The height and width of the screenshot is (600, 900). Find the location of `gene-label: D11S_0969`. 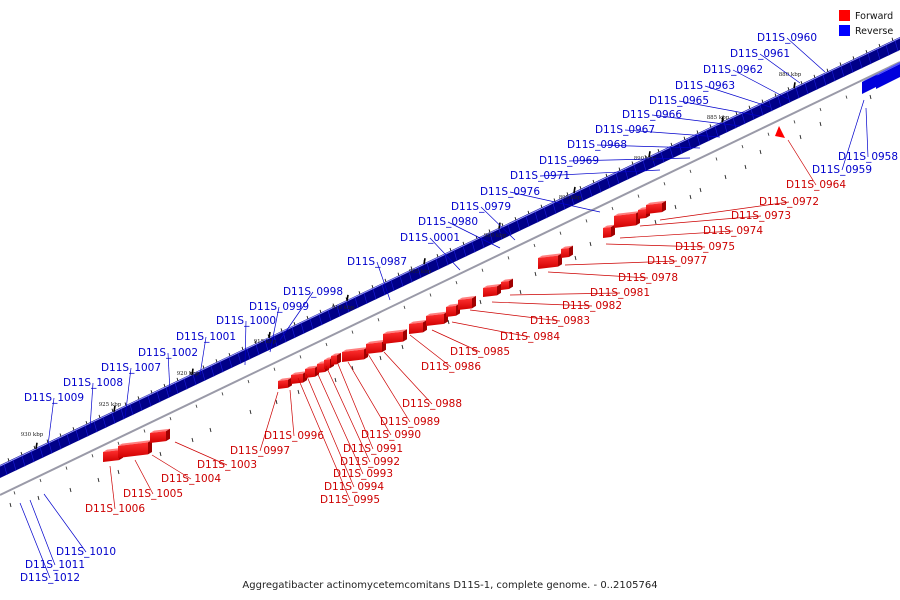

gene-label: D11S_0969 is located at coordinates (569, 161).